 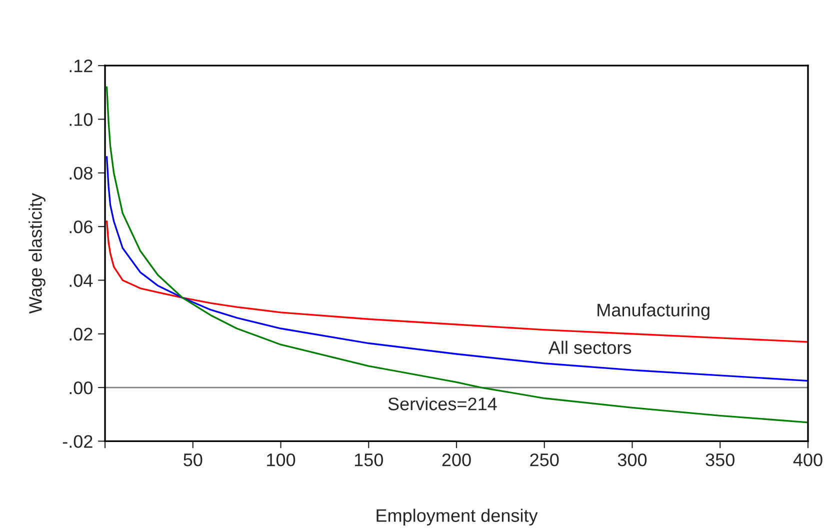 I want to click on x-tick-label: 50, so click(x=193, y=459).